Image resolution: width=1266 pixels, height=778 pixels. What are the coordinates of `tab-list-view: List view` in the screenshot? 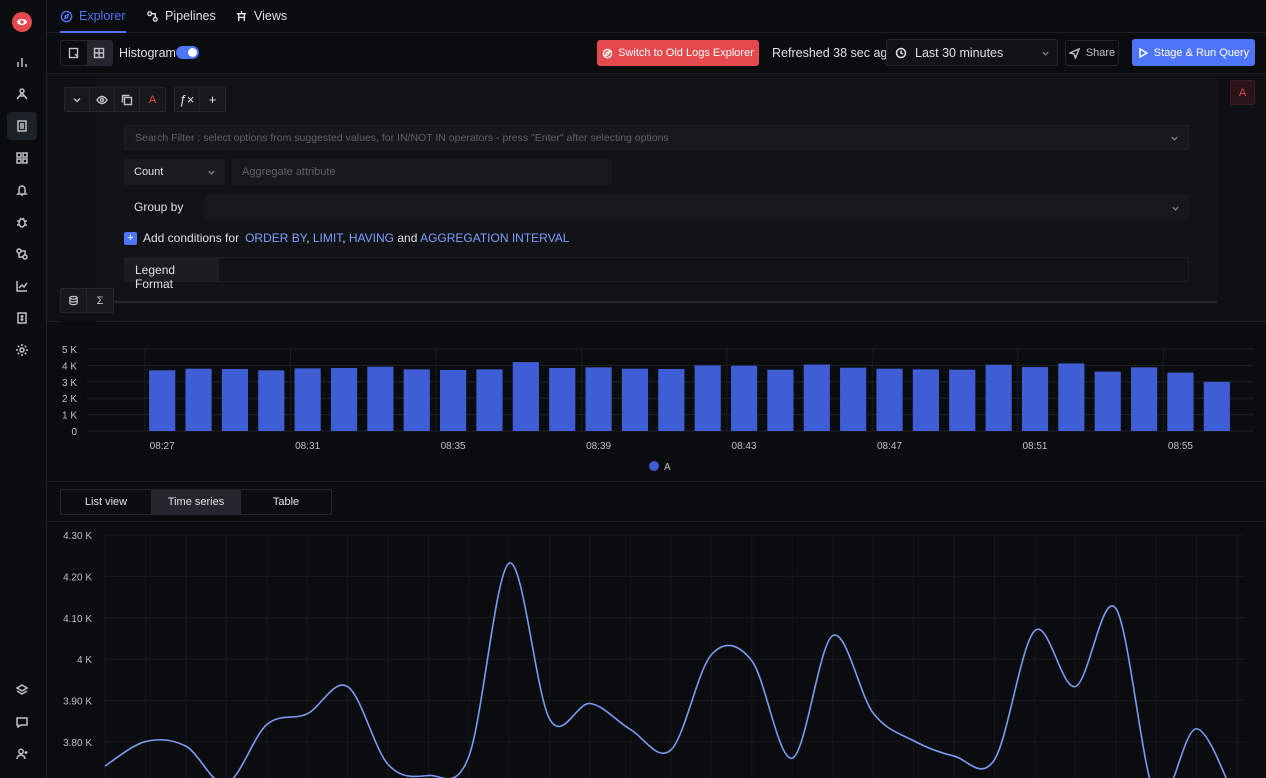 It's located at (106, 502).